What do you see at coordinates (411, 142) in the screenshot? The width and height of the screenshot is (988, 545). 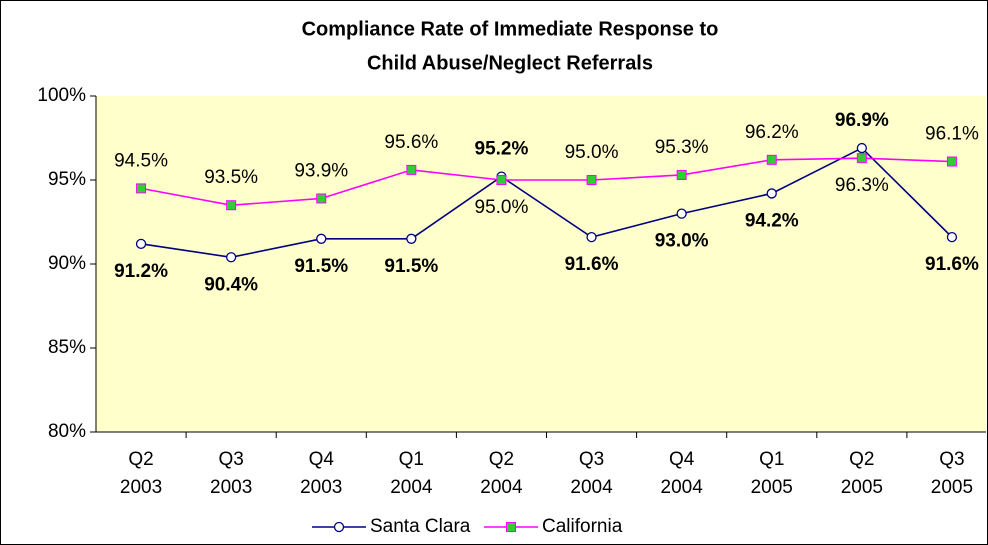 I see `data-label: 95.6%` at bounding box center [411, 142].